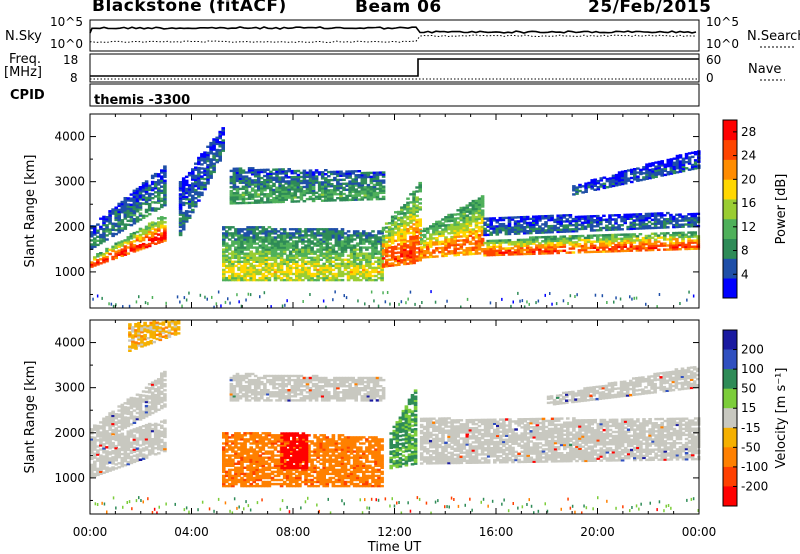  I want to click on scatter-band, so click(128, 207).